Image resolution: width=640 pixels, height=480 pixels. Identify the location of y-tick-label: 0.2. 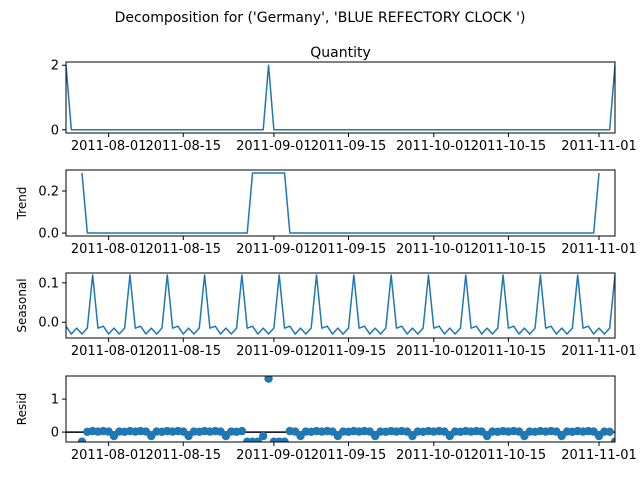
(48, 192).